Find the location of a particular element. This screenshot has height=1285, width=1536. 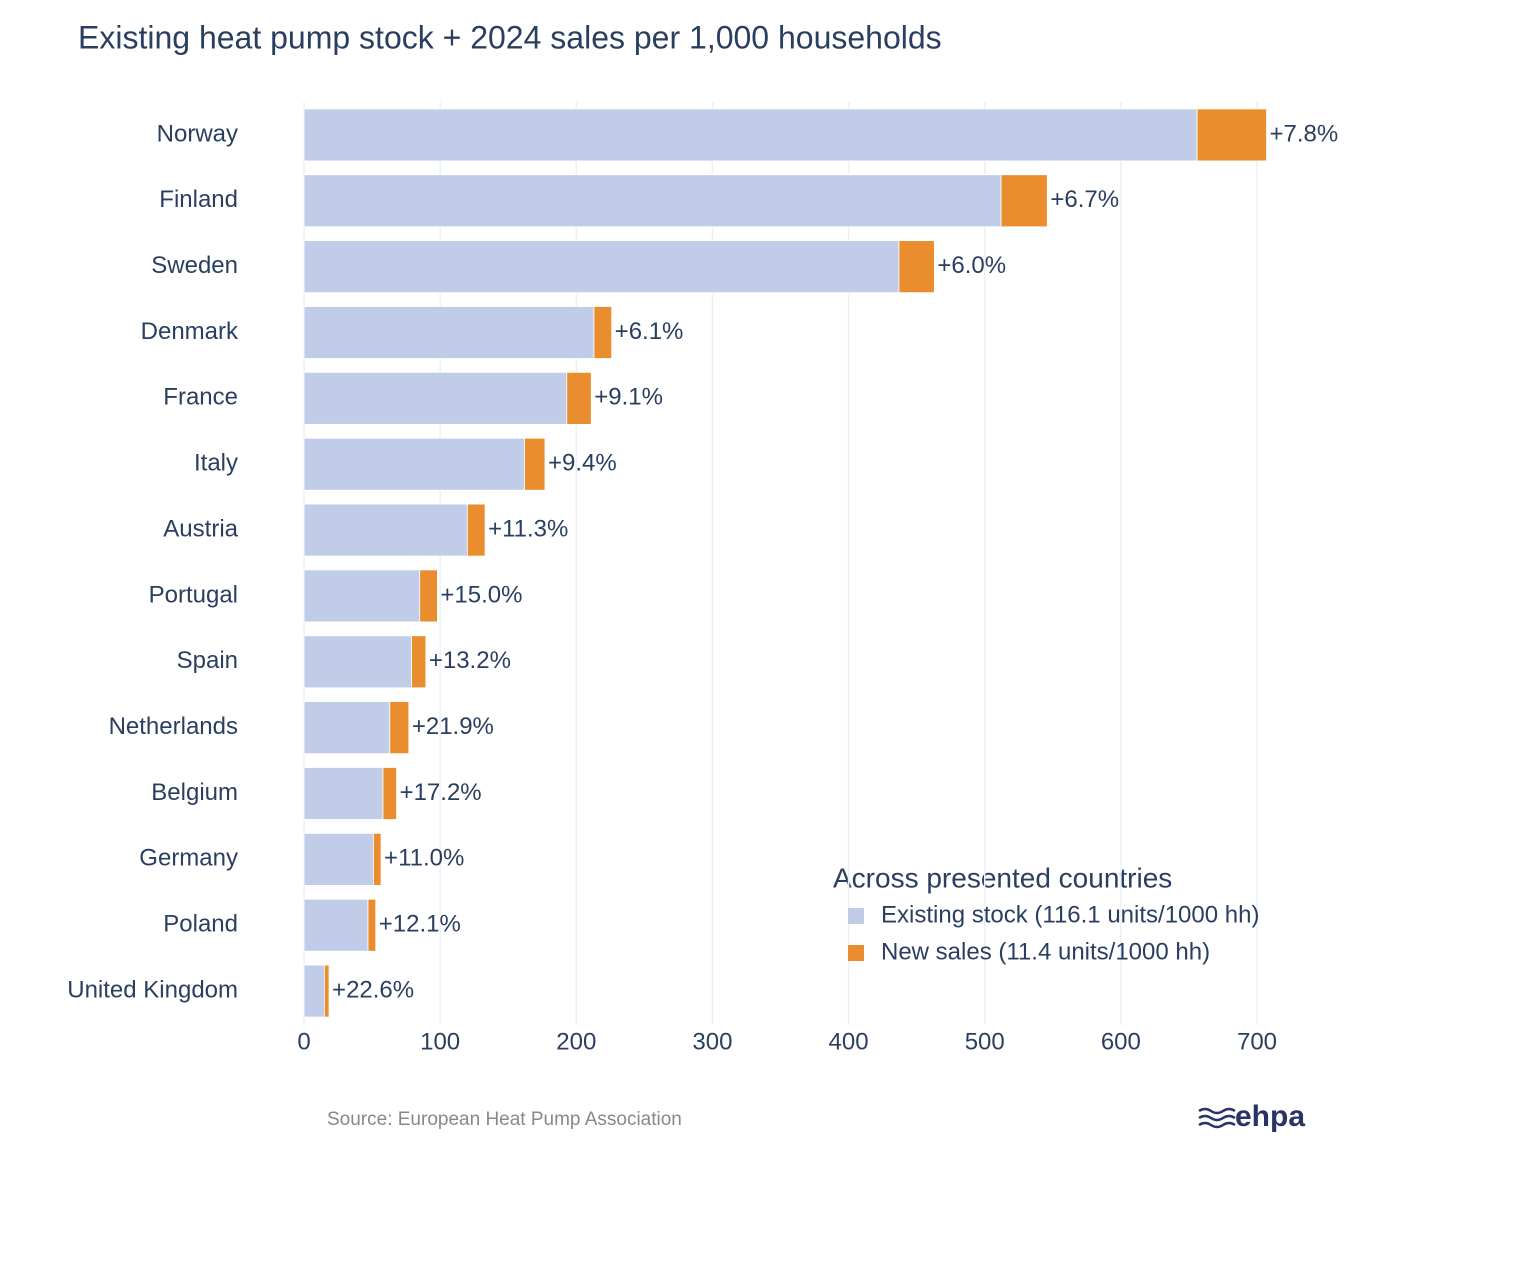

y-tick-label: Germany is located at coordinates (188, 858).